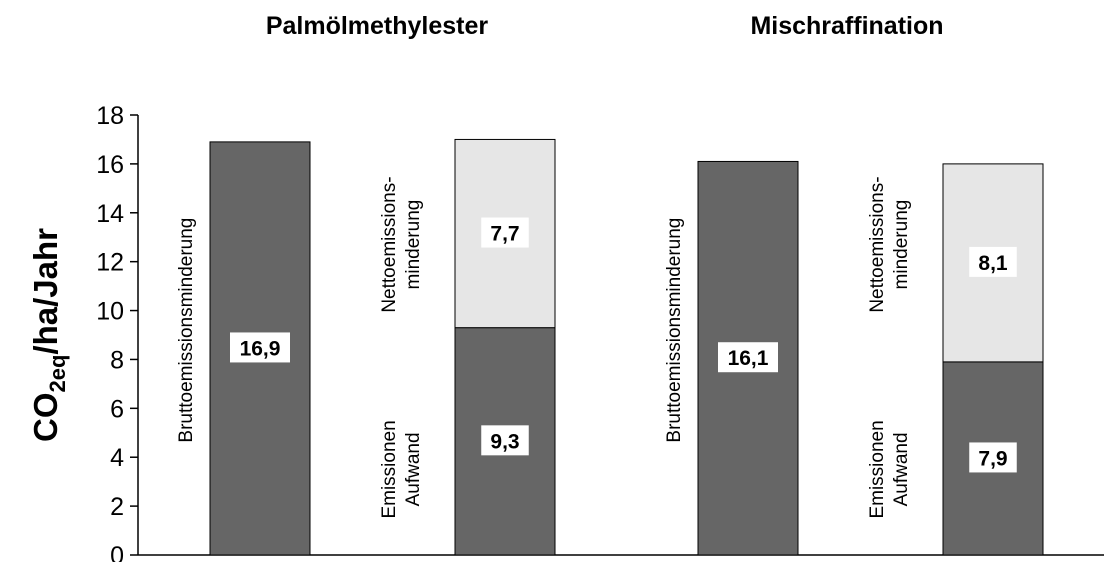 The width and height of the screenshot is (1109, 562). I want to click on y-tick-label: 2, so click(117, 507).